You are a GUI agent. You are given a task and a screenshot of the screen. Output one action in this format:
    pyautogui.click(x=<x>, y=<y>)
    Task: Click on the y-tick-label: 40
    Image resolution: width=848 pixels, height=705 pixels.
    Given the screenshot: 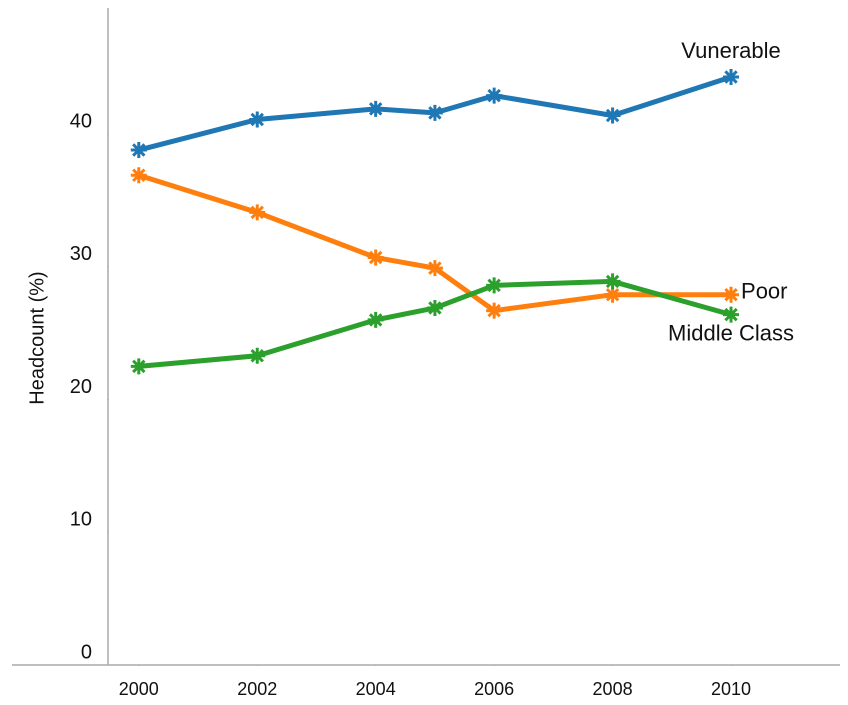 What is the action you would take?
    pyautogui.click(x=81, y=121)
    